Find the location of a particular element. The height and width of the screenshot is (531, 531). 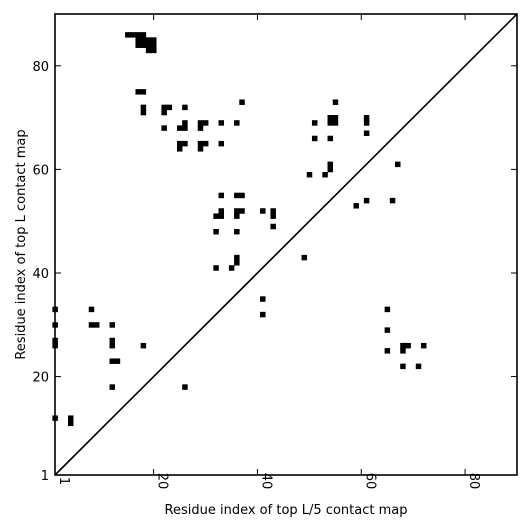

x-tick-label: 60 is located at coordinates (369, 481).